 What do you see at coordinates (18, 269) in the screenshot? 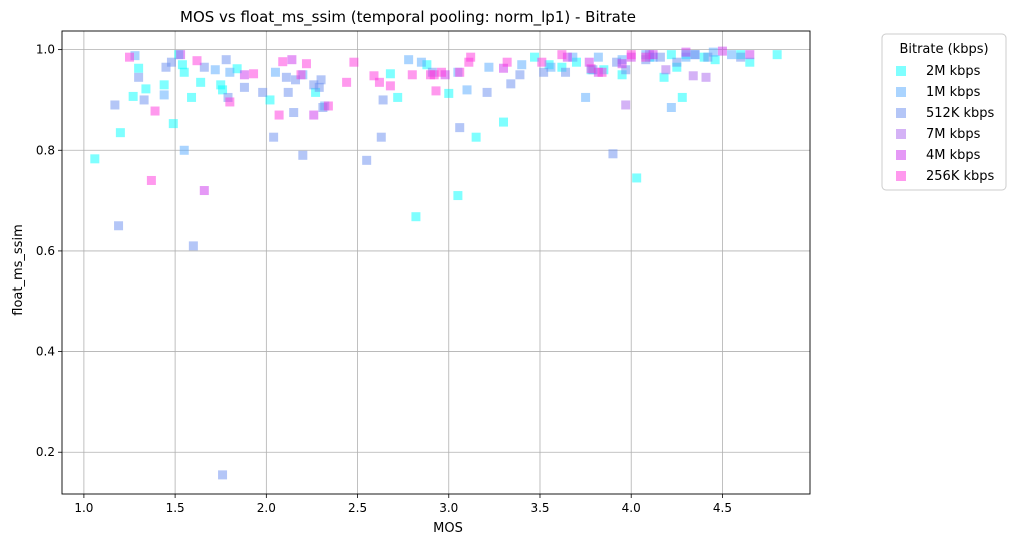
I see `y-axis-label: float_ms_ssim` at bounding box center [18, 269].